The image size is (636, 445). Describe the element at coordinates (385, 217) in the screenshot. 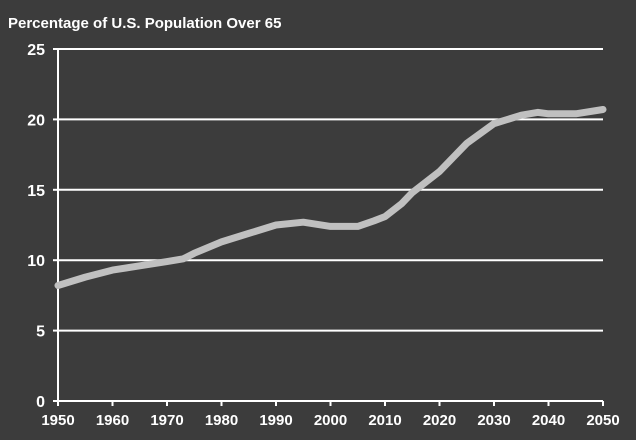

I see `data-point-2010` at that location.